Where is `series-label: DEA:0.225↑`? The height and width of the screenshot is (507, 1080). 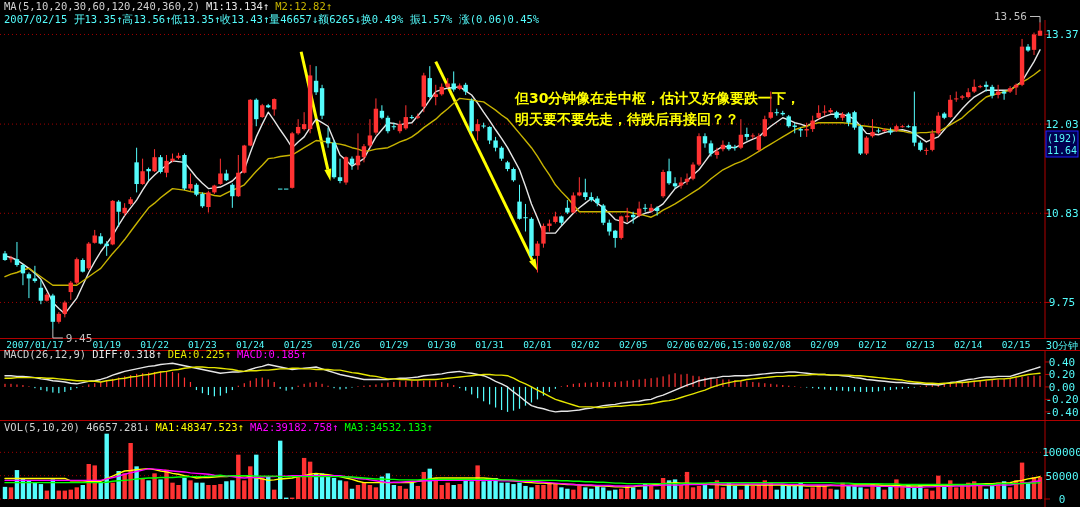 series-label: DEA:0.225↑ is located at coordinates (199, 354).